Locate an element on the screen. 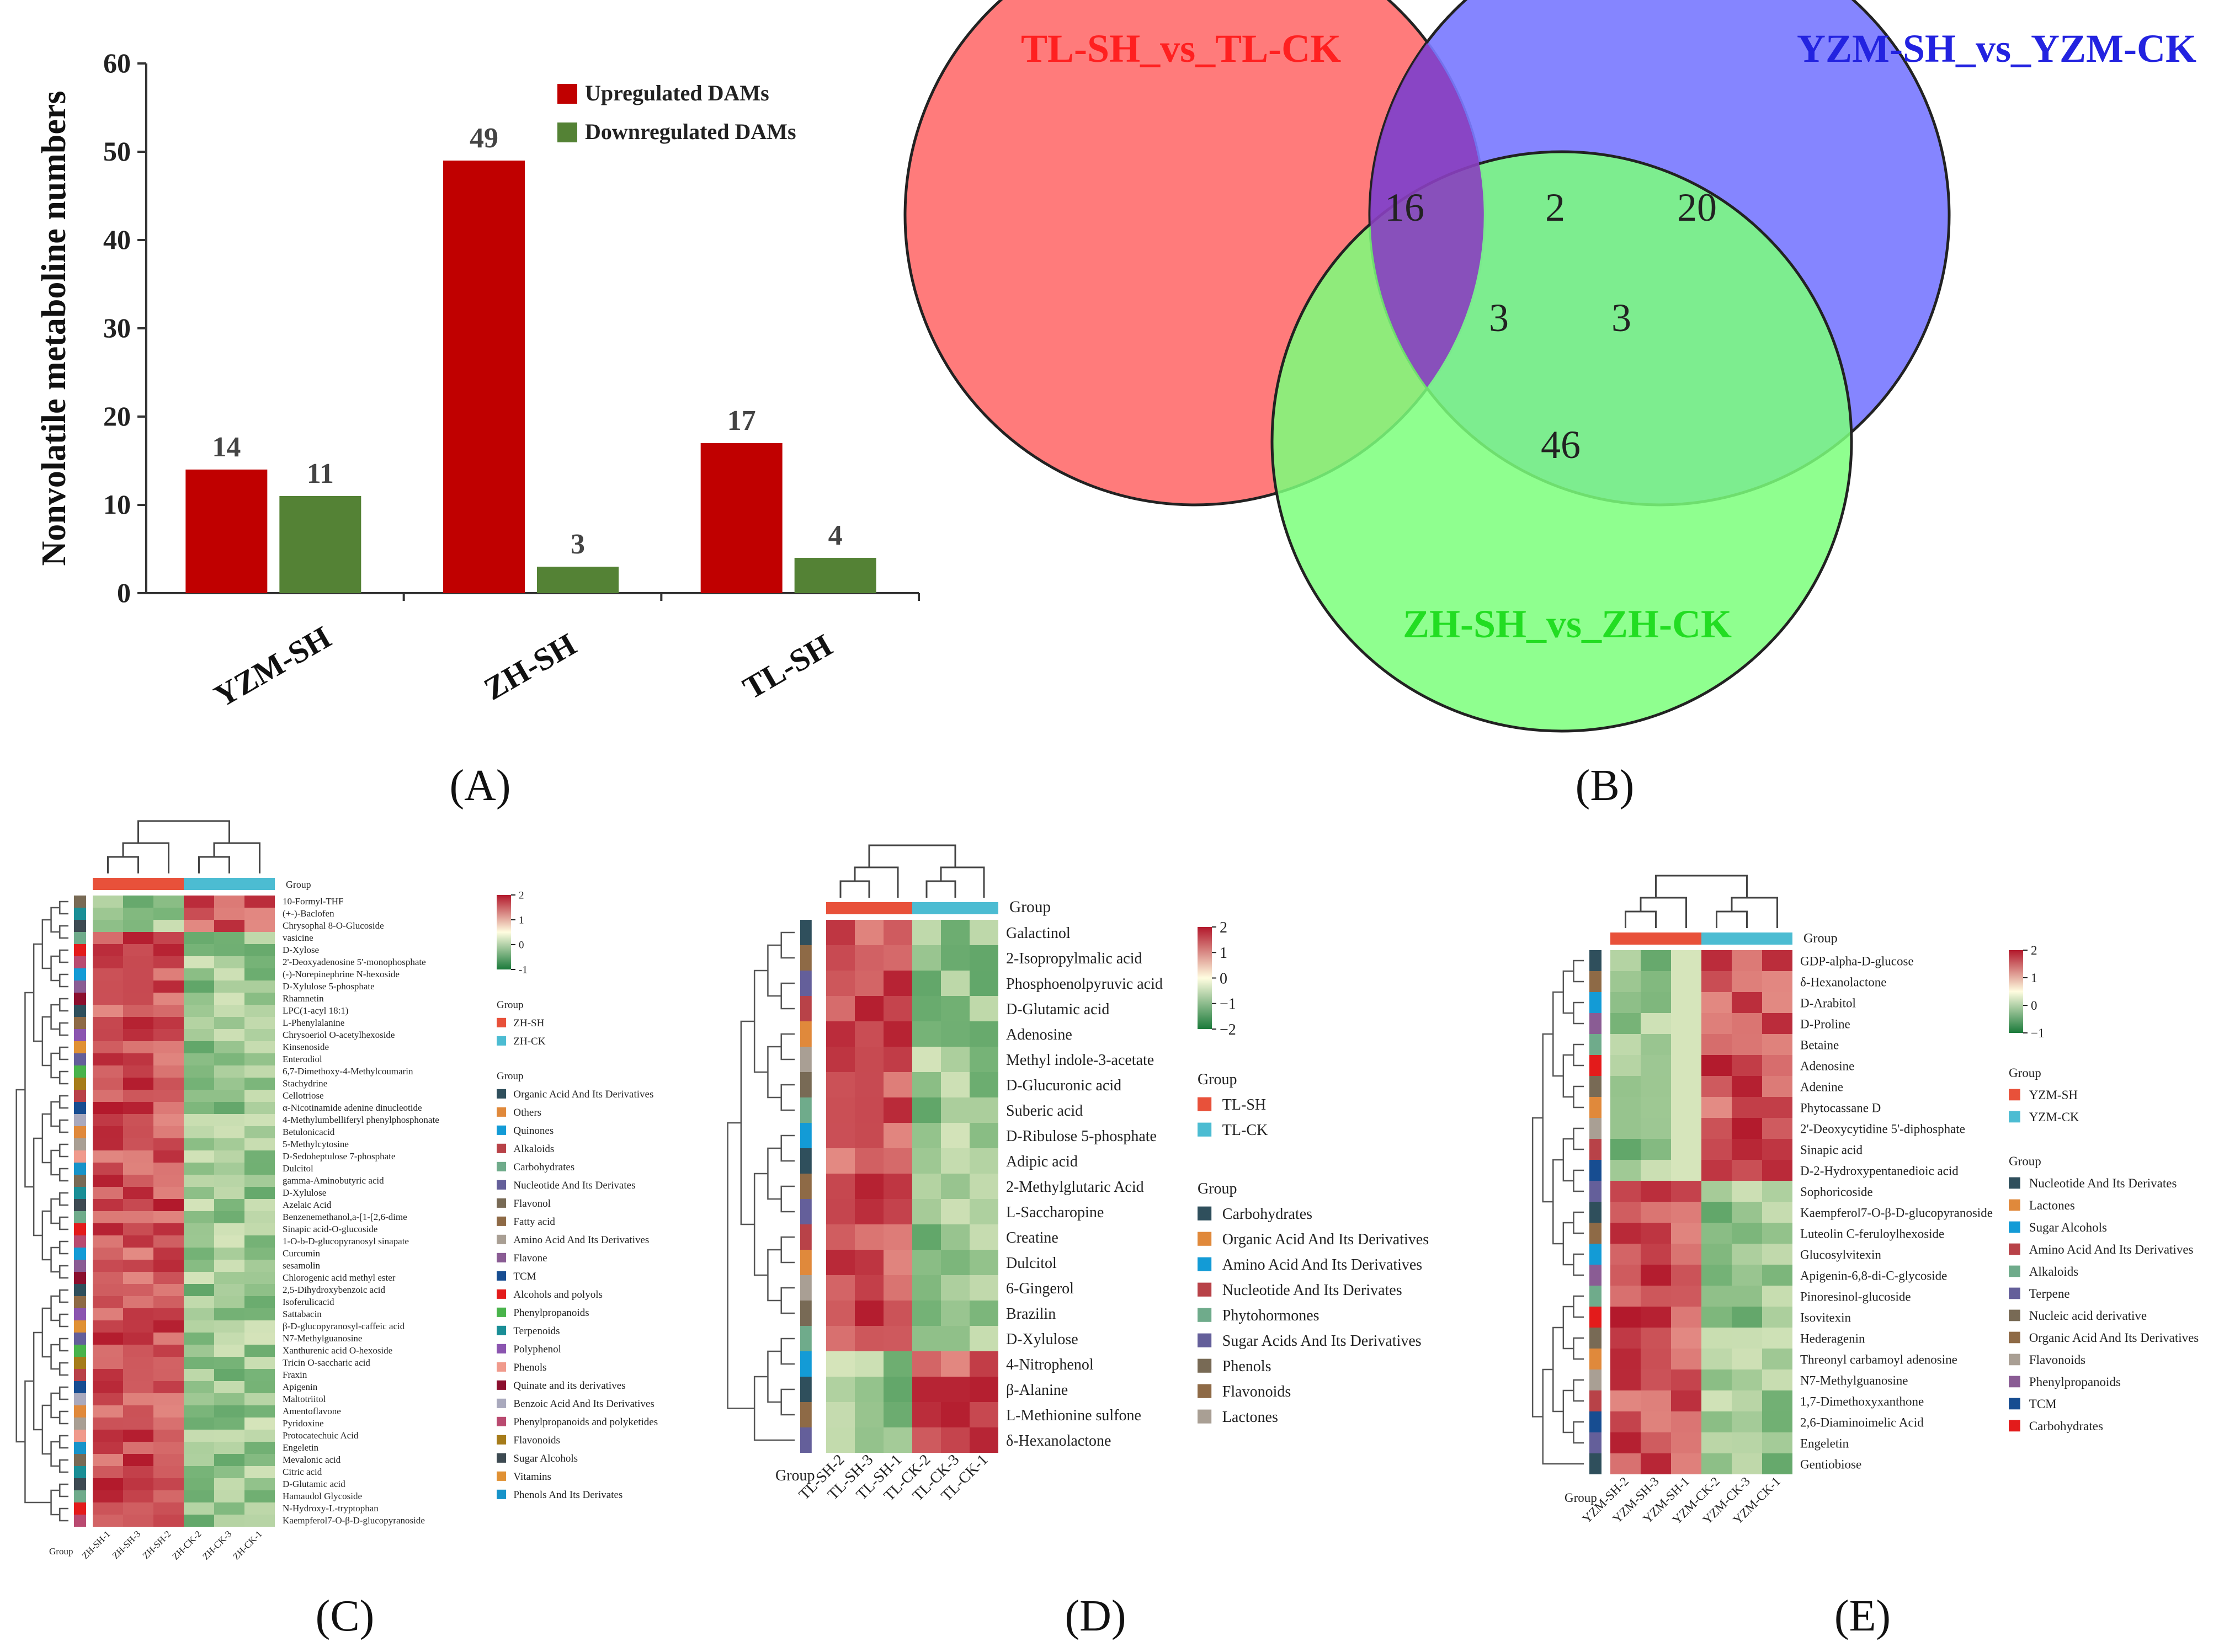 The height and width of the screenshot is (1652, 2240). row-label: Betaine is located at coordinates (1820, 1045).